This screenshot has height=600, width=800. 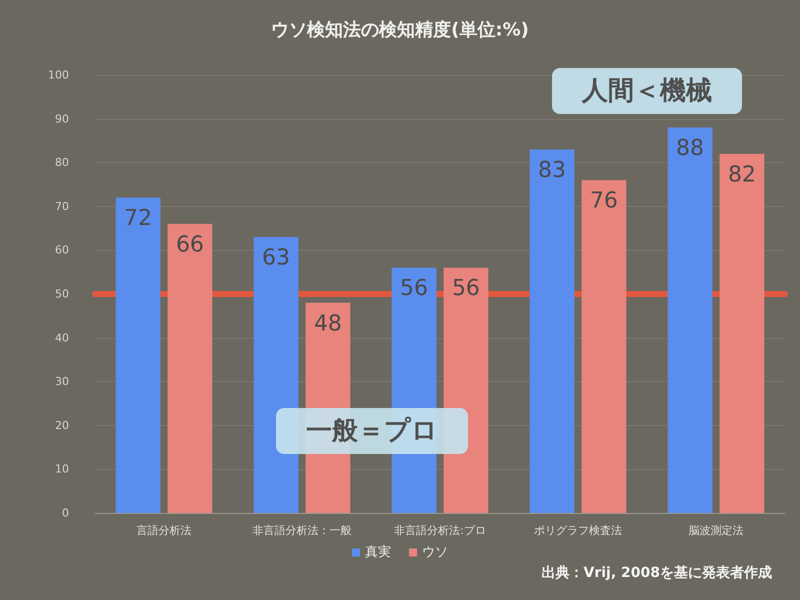 I want to click on y-tick-label: 20, so click(x=62, y=425).